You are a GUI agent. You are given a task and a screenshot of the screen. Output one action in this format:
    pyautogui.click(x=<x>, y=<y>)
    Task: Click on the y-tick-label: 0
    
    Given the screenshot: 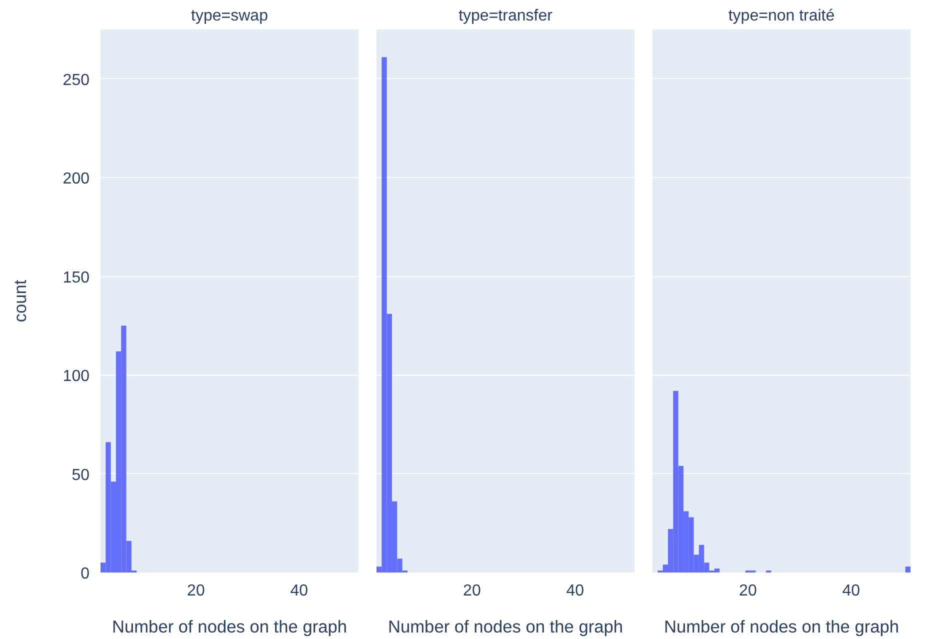 What is the action you would take?
    pyautogui.click(x=85, y=574)
    